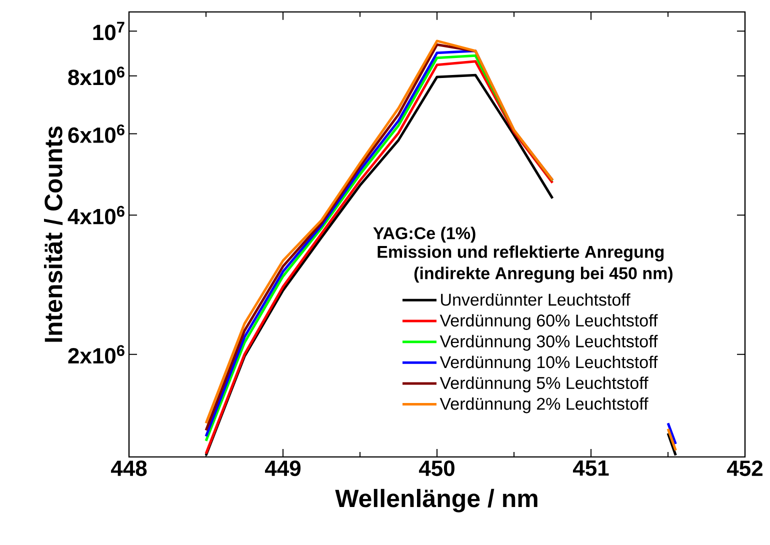 This screenshot has height=545, width=770. Describe the element at coordinates (744, 468) in the screenshot. I see `x-tick-label: 452` at that location.